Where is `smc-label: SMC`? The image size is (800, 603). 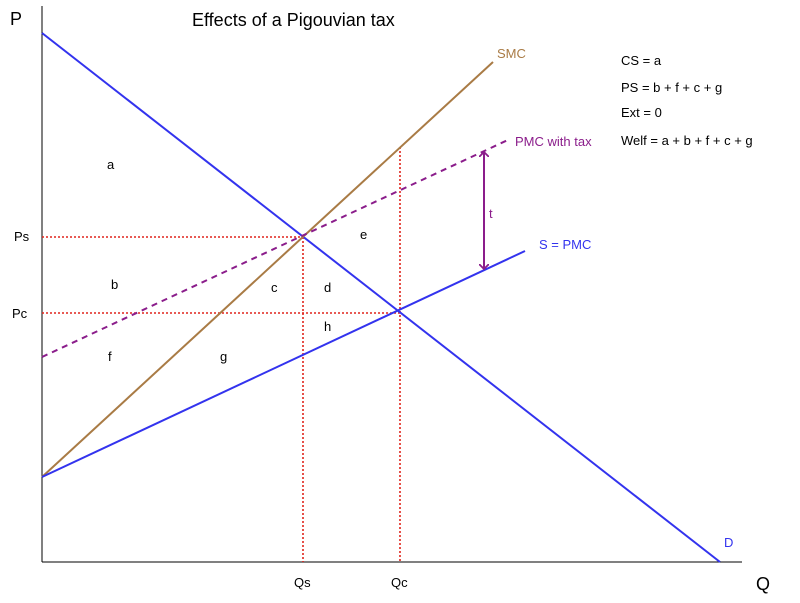 smc-label: SMC is located at coordinates (511, 53).